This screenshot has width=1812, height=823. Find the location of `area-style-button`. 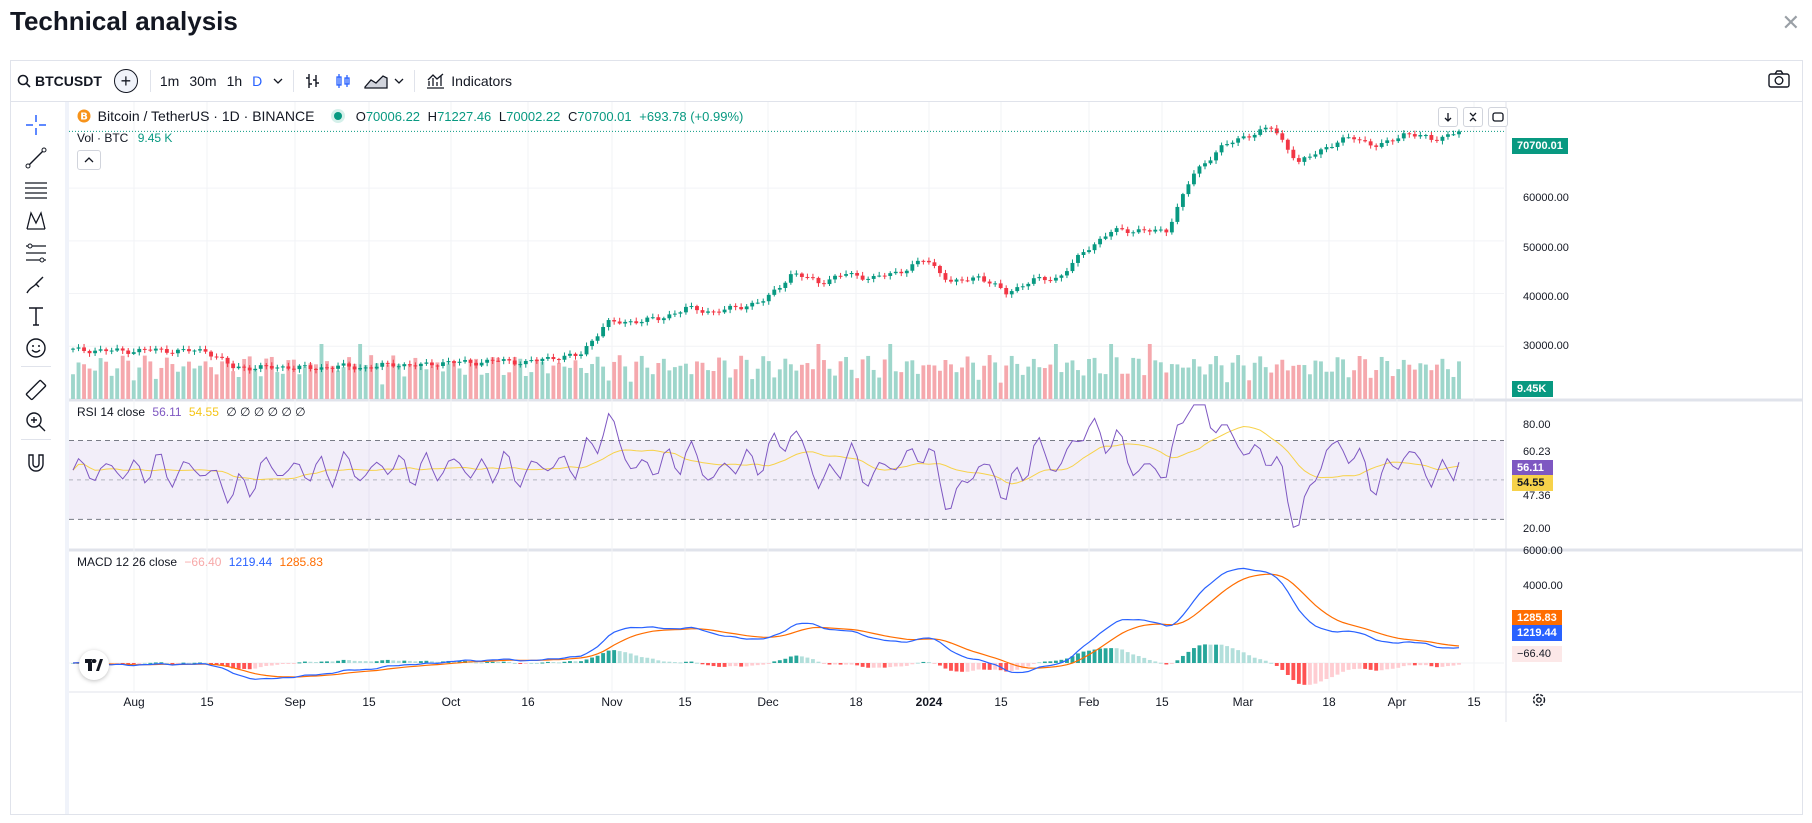

area-style-button is located at coordinates (384, 81).